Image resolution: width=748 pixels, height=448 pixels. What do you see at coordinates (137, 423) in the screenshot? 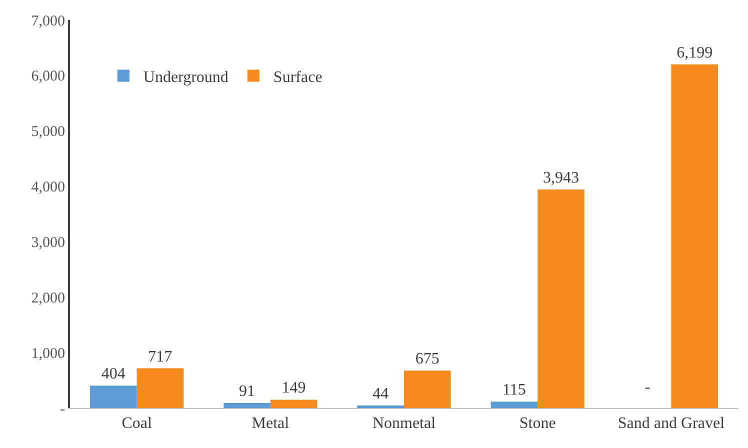
I see `x-tick-label: Coal` at bounding box center [137, 423].